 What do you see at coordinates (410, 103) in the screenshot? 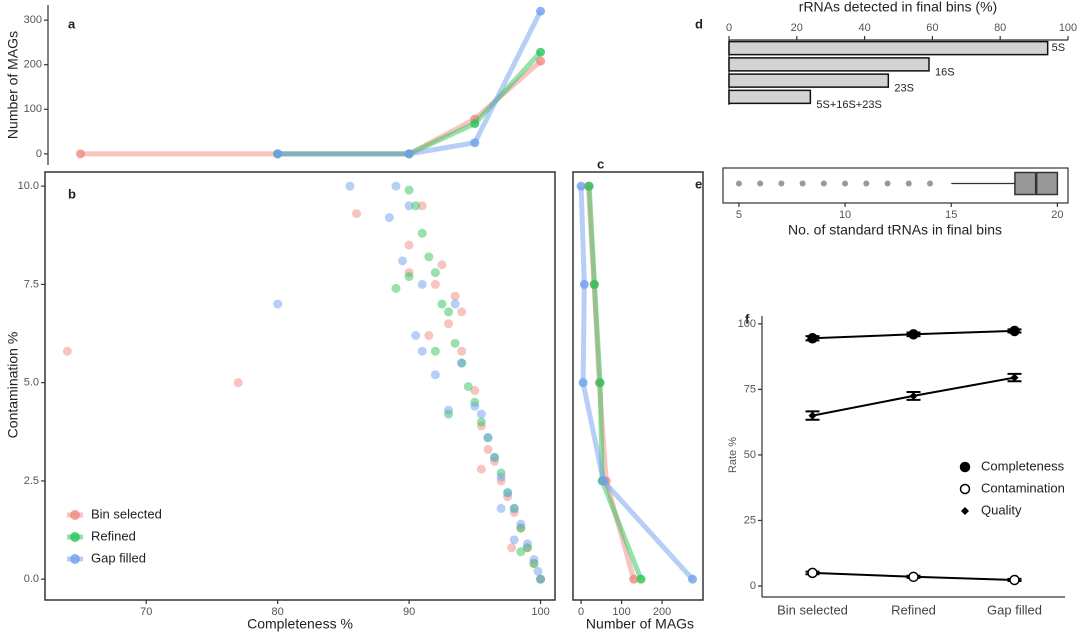
I see `series-line` at bounding box center [410, 103].